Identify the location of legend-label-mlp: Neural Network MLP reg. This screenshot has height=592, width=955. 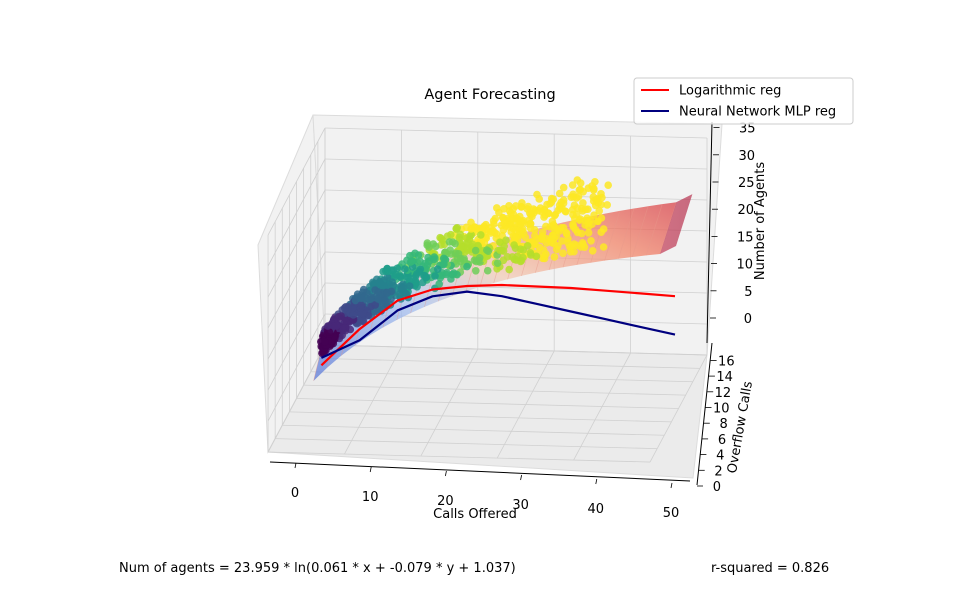
(757, 112).